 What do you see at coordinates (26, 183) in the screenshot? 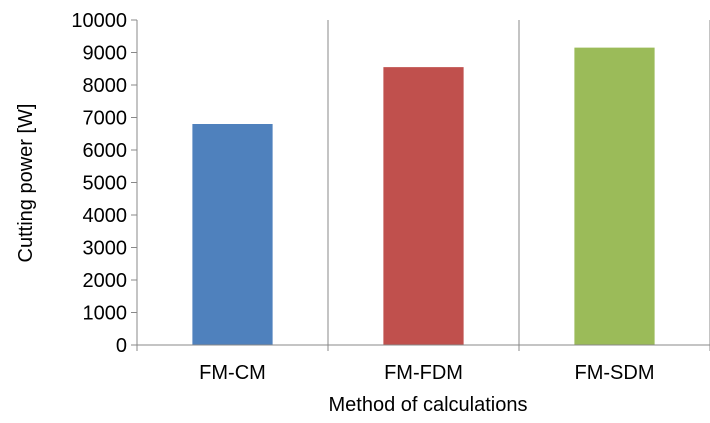
I see `y-axis-title: Cutting power [W]` at bounding box center [26, 183].